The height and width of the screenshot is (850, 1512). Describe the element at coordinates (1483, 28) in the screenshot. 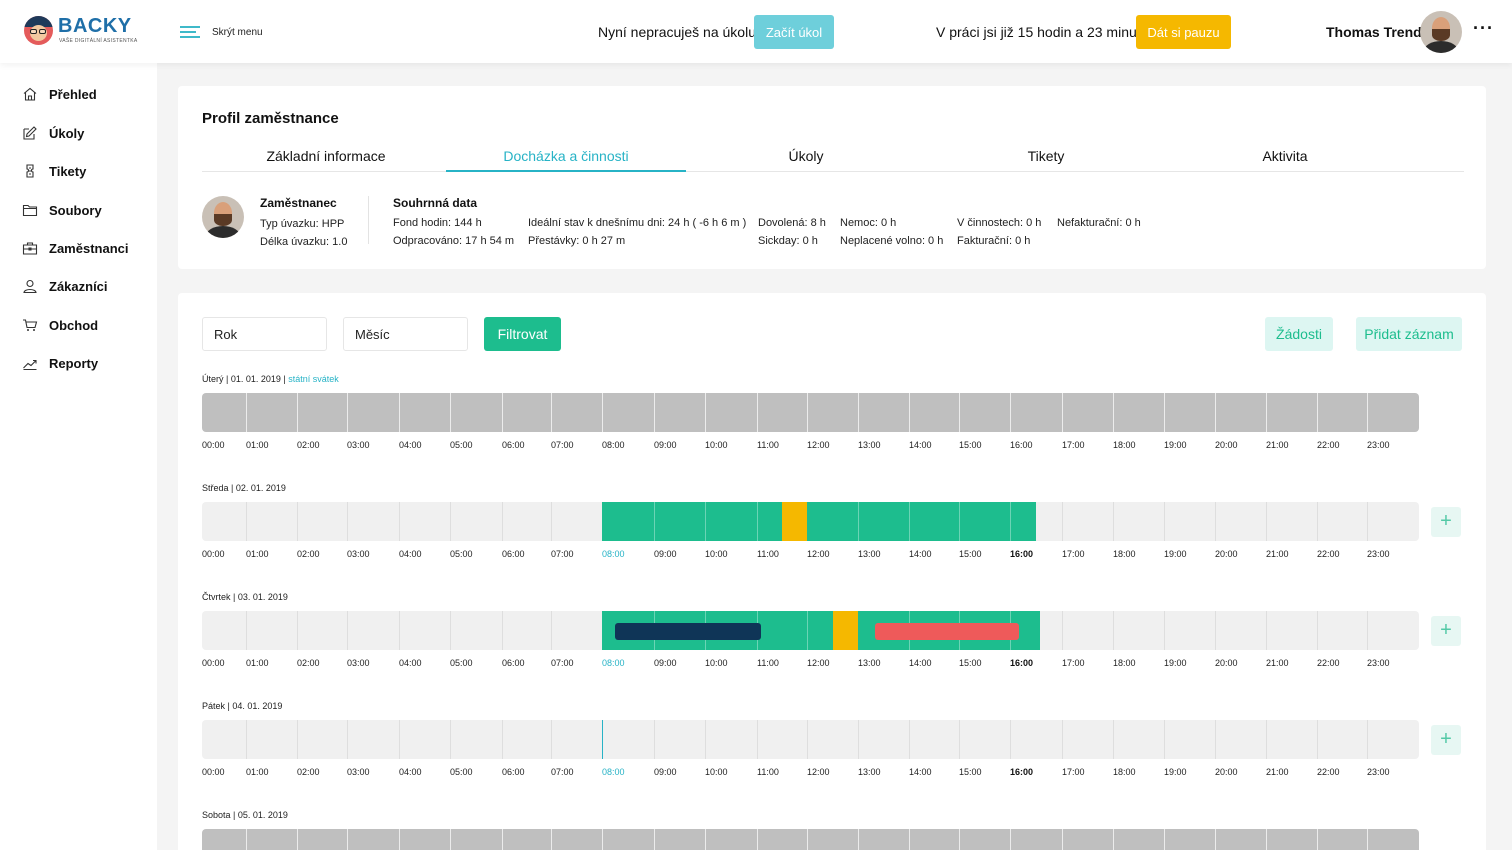

I see `more-options-icon: ···` at that location.